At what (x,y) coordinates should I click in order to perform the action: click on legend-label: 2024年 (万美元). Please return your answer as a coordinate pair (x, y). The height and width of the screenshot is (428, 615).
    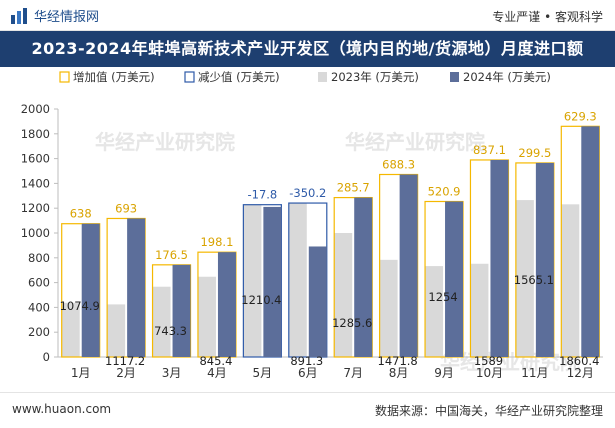
    Looking at the image, I should click on (507, 77).